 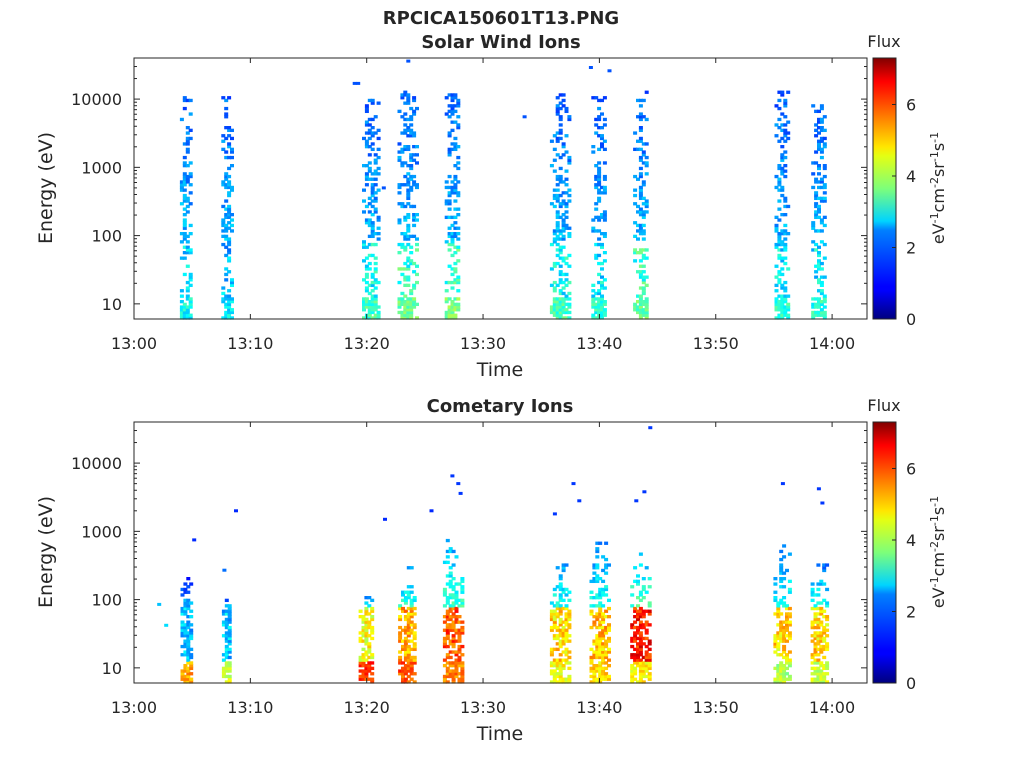 What do you see at coordinates (911, 683) in the screenshot?
I see `colorbar-tick-label: 0` at bounding box center [911, 683].